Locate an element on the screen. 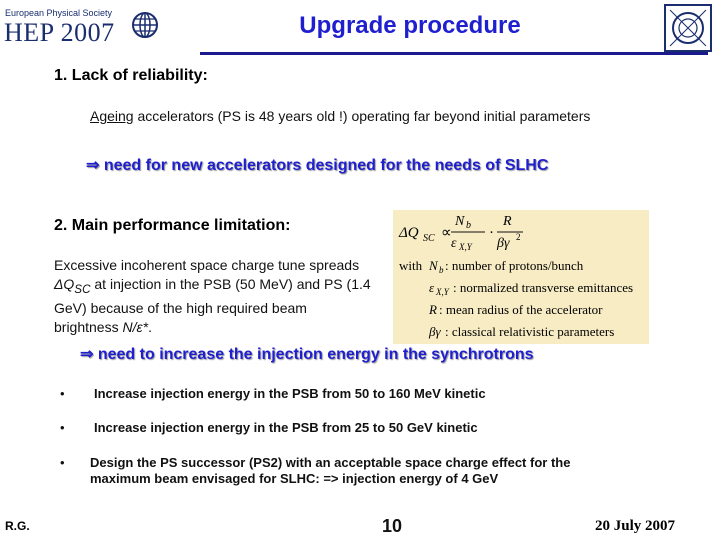  formula-den1: ε is located at coordinates (454, 243).